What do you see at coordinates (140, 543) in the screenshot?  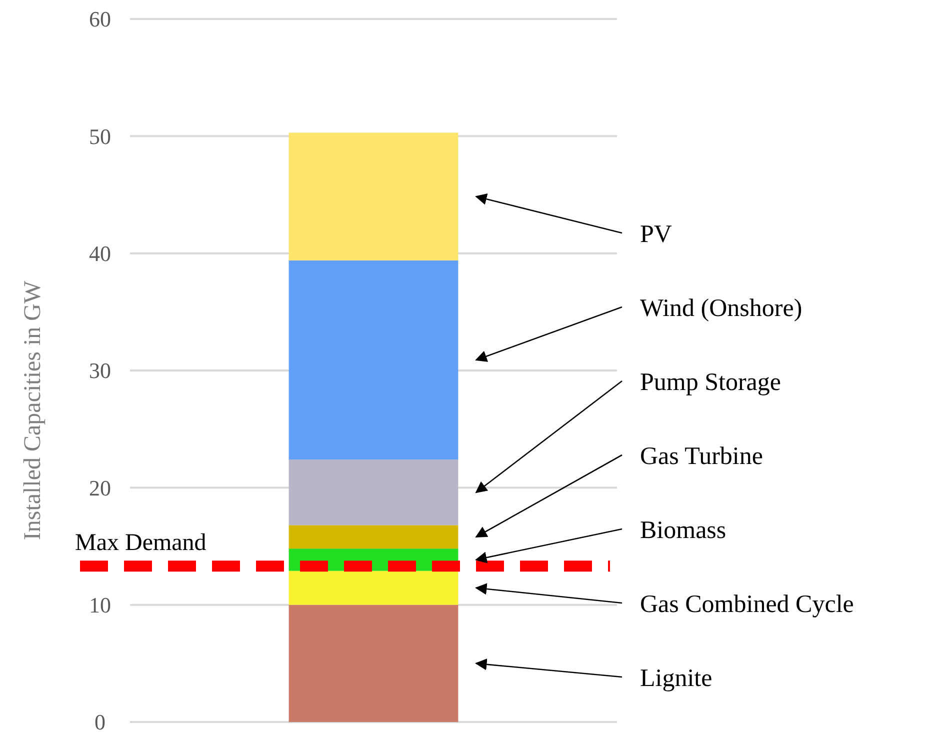 I see `ref-line-label: Max Demand` at bounding box center [140, 543].